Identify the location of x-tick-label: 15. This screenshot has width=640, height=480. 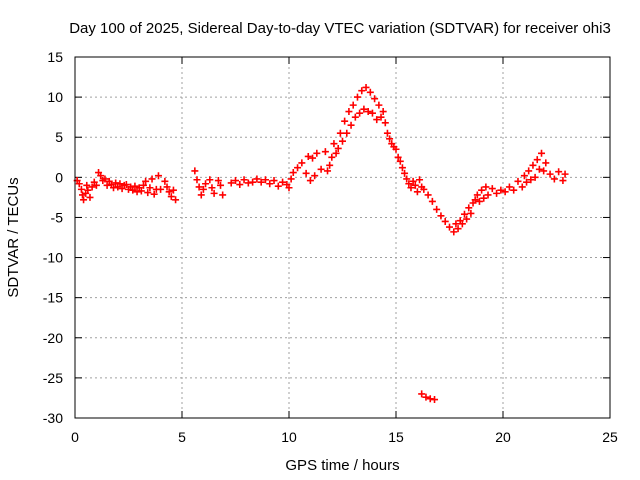
(396, 437).